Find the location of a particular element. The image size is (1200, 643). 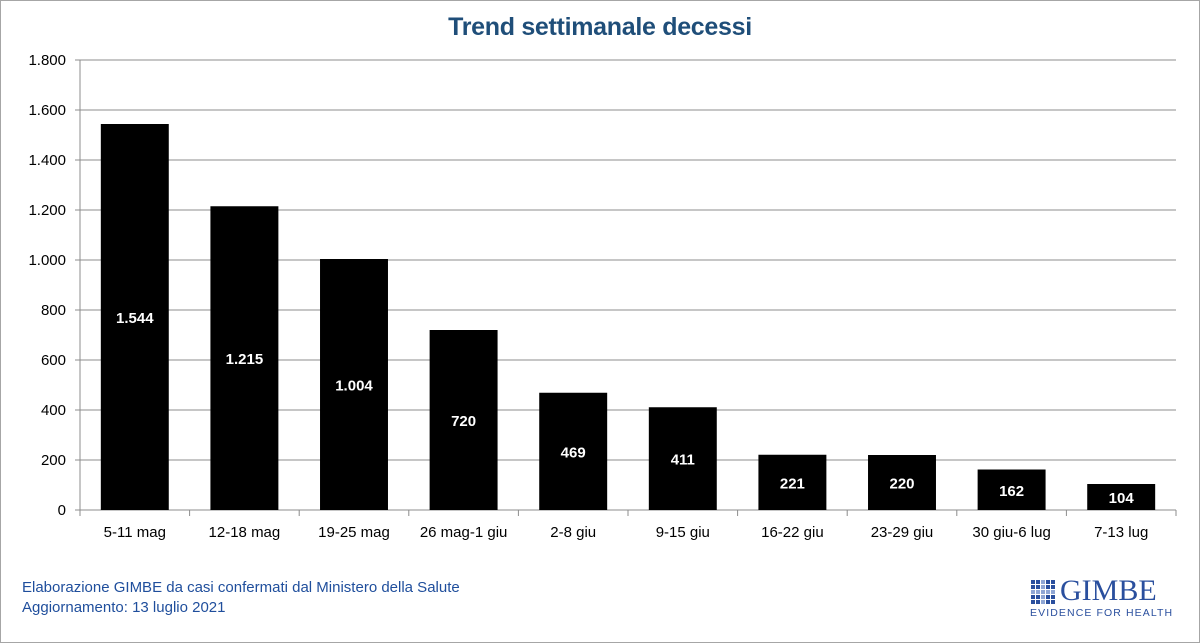

chart-title: Trend settimanale decessi is located at coordinates (600, 27).